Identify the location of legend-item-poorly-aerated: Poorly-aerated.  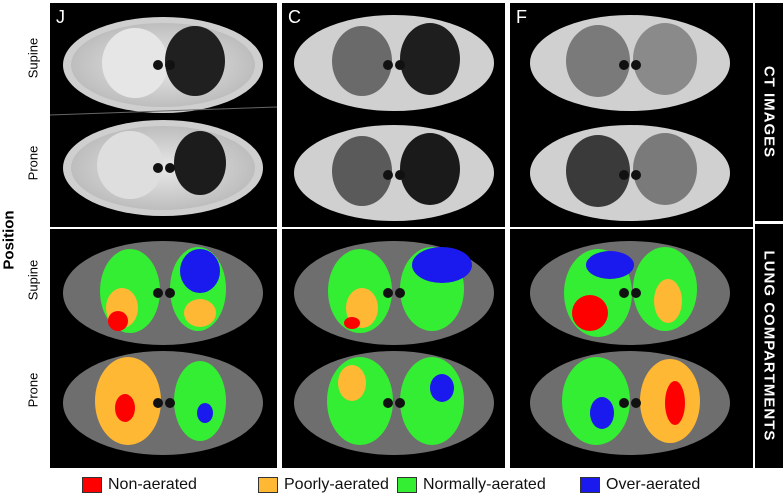
(323, 485).